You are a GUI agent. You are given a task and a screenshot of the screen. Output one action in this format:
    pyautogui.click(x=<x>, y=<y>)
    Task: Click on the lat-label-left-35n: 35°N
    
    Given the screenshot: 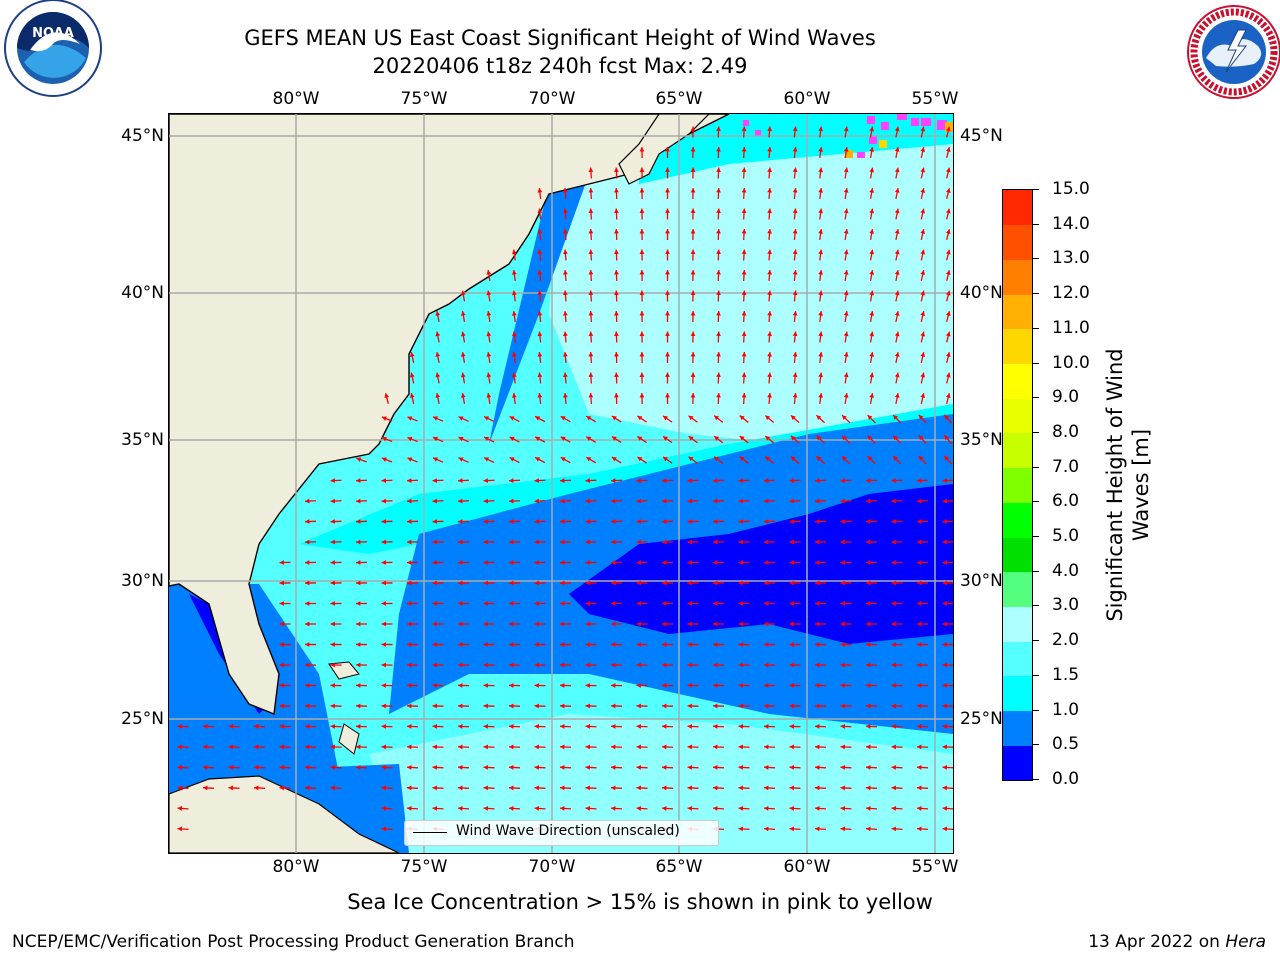 What is the action you would take?
    pyautogui.click(x=142, y=440)
    